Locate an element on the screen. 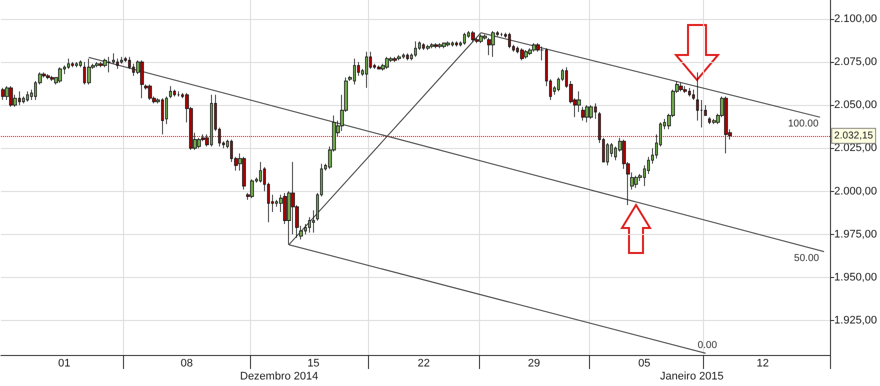 The image size is (880, 386). x-tick-label: 08 is located at coordinates (186, 364).